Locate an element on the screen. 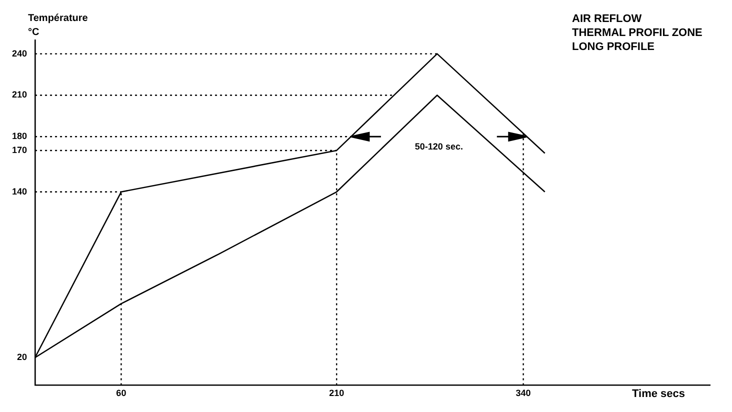 This screenshot has height=412, width=732. x-tick-label: 60 is located at coordinates (121, 393).